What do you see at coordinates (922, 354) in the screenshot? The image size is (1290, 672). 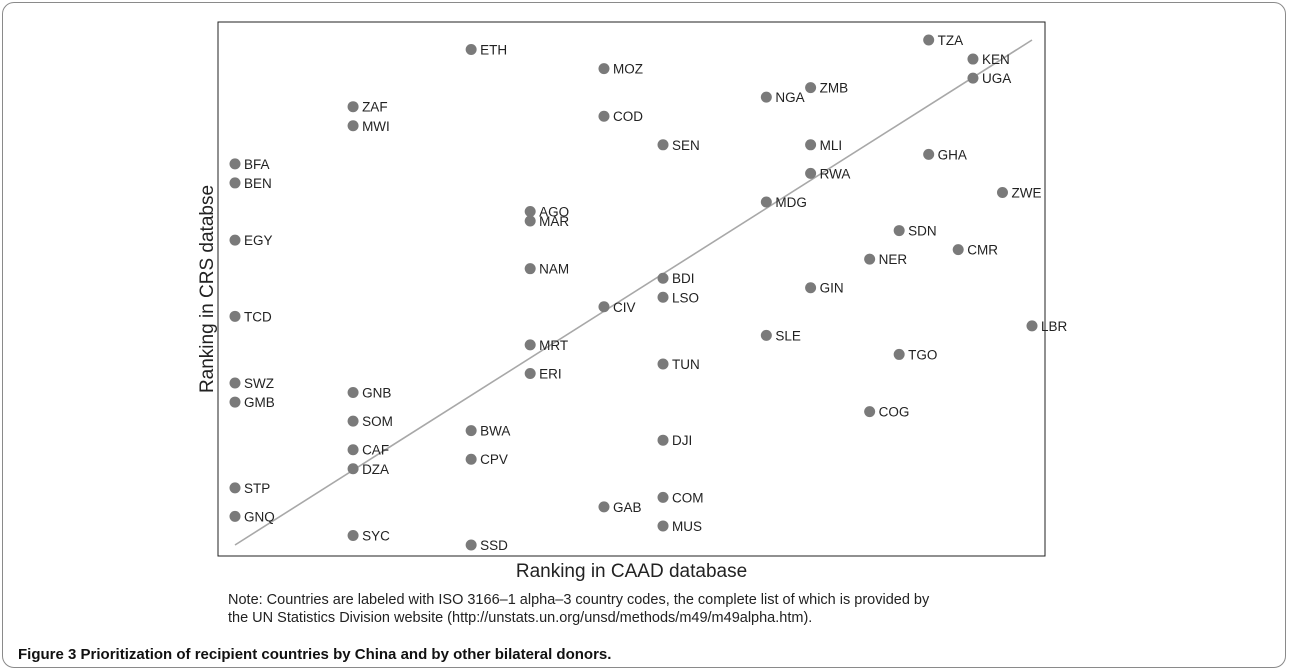 I see `point-label-tgo: TGO` at bounding box center [922, 354].